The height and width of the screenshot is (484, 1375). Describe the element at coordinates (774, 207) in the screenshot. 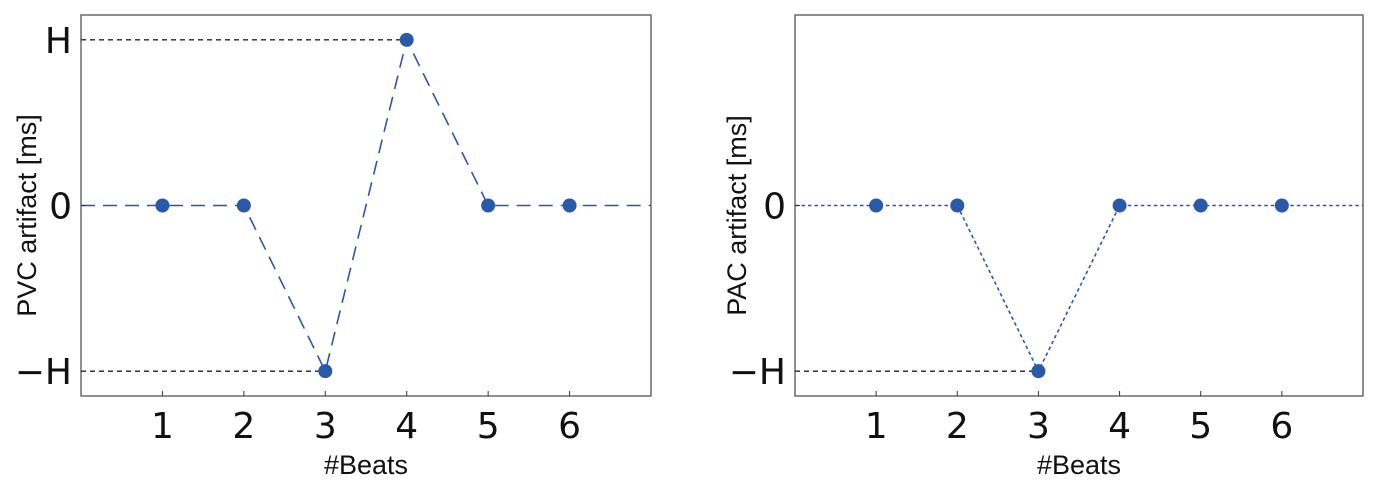

I see `panel-2-y-tick-label-1: 0` at that location.